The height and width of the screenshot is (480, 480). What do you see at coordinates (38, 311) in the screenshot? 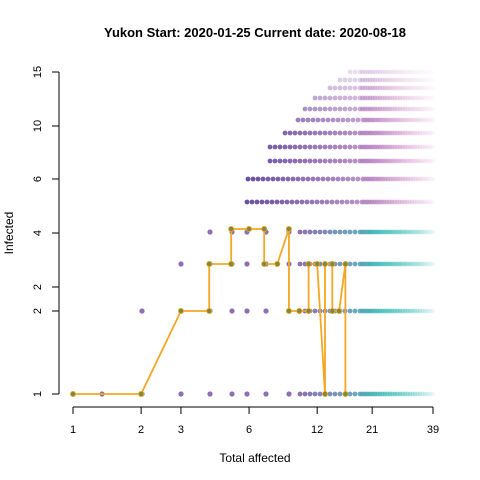
I see `y-tick-label: 2` at bounding box center [38, 311].